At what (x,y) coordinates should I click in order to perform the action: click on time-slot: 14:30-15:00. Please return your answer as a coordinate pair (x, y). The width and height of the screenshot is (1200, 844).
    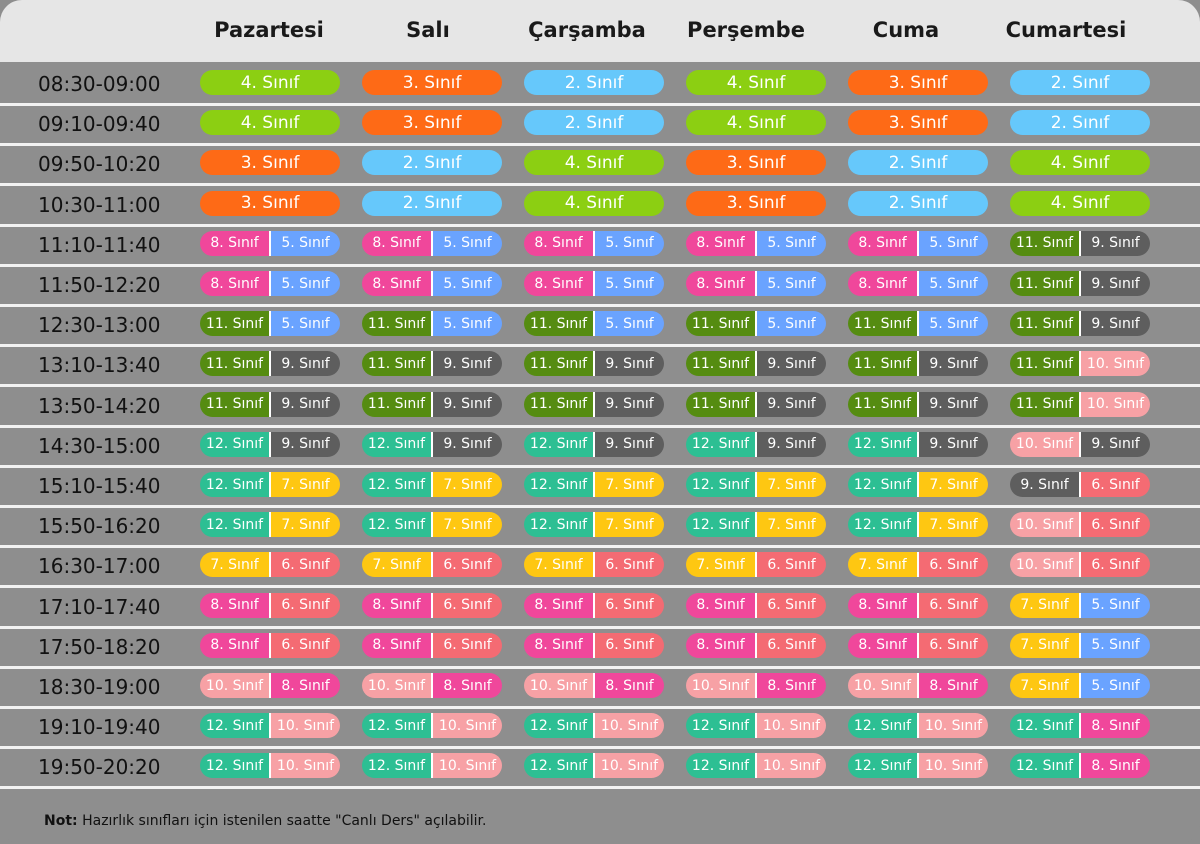
    Looking at the image, I should click on (99, 445).